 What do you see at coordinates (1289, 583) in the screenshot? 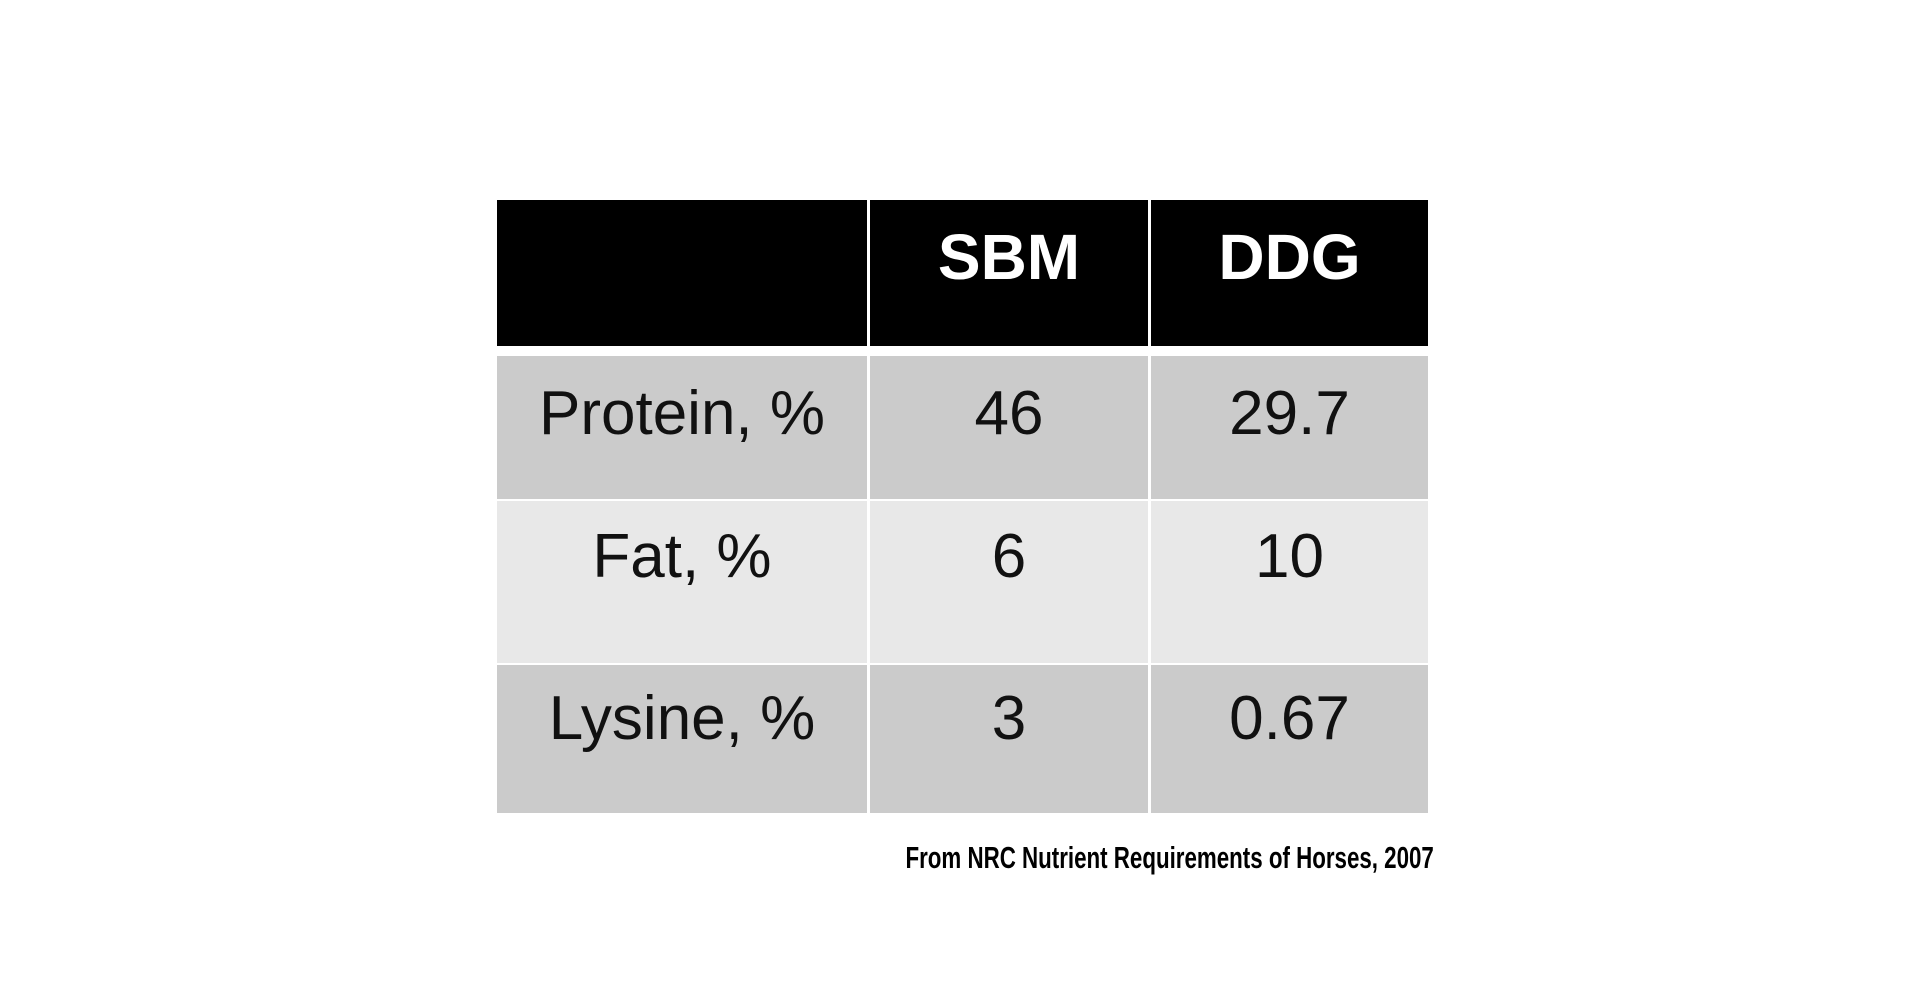
I see `table-cell: 10` at bounding box center [1289, 583].